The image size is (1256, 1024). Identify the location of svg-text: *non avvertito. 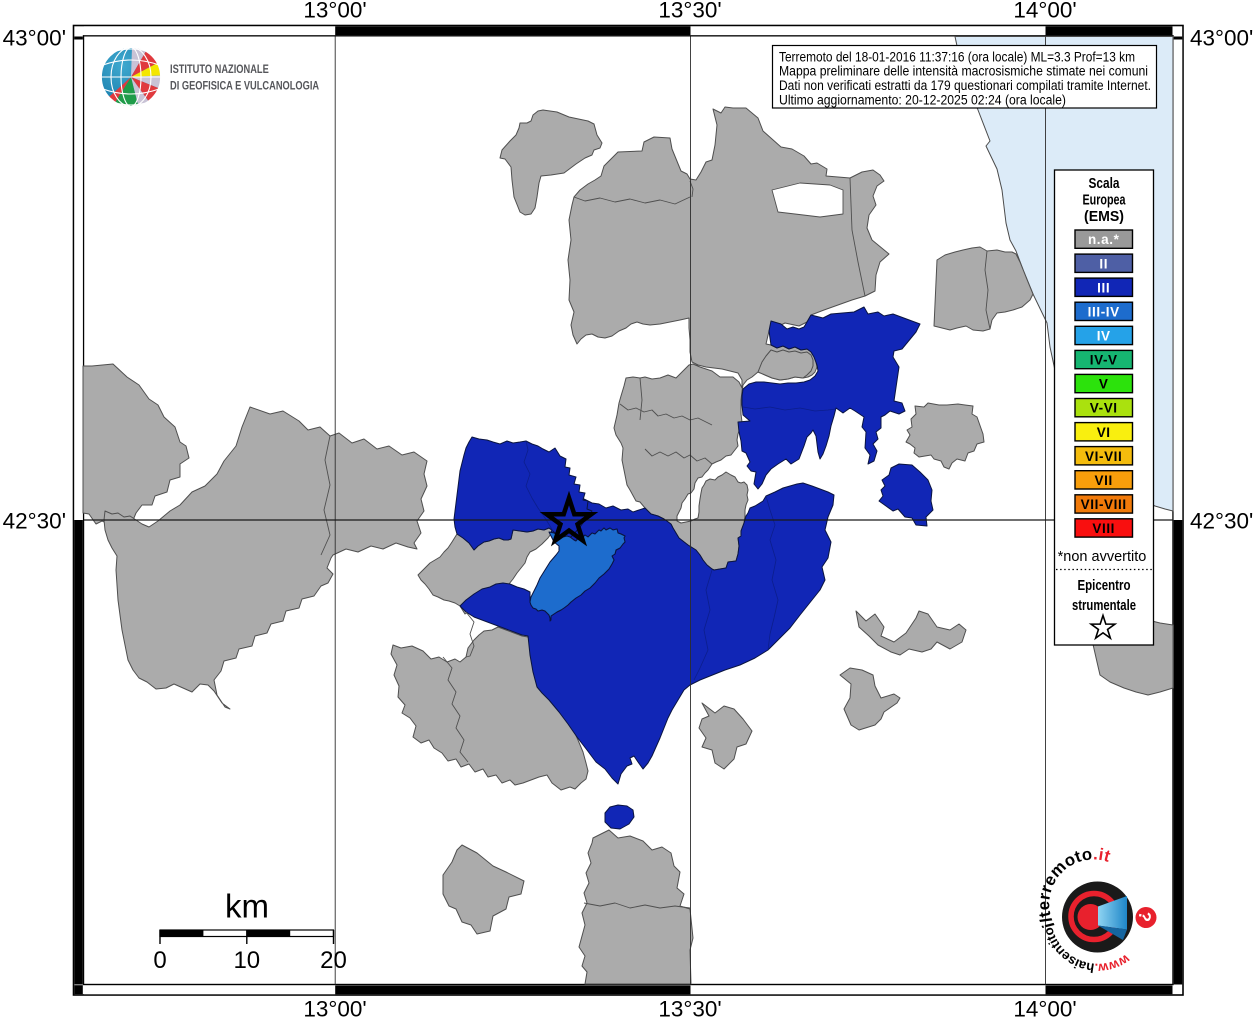
(1102, 557).